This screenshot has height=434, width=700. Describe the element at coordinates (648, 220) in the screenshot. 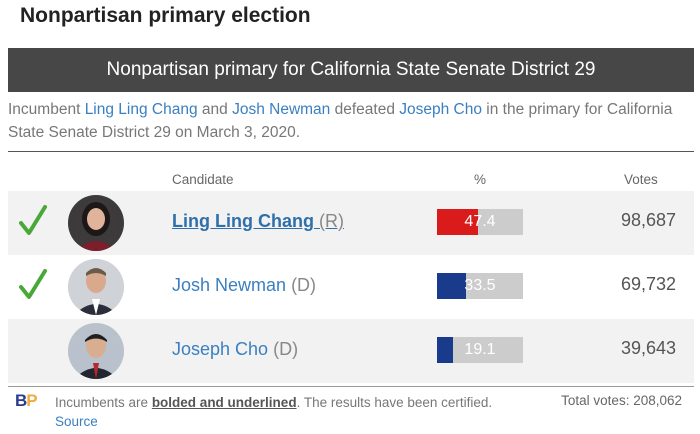

I see `vote-count: 98,687` at that location.